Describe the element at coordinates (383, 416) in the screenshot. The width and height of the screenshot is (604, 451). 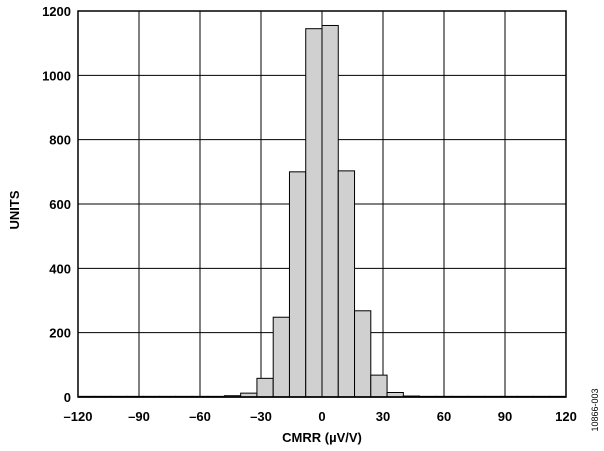
I see `x-tick-label: 30` at that location.